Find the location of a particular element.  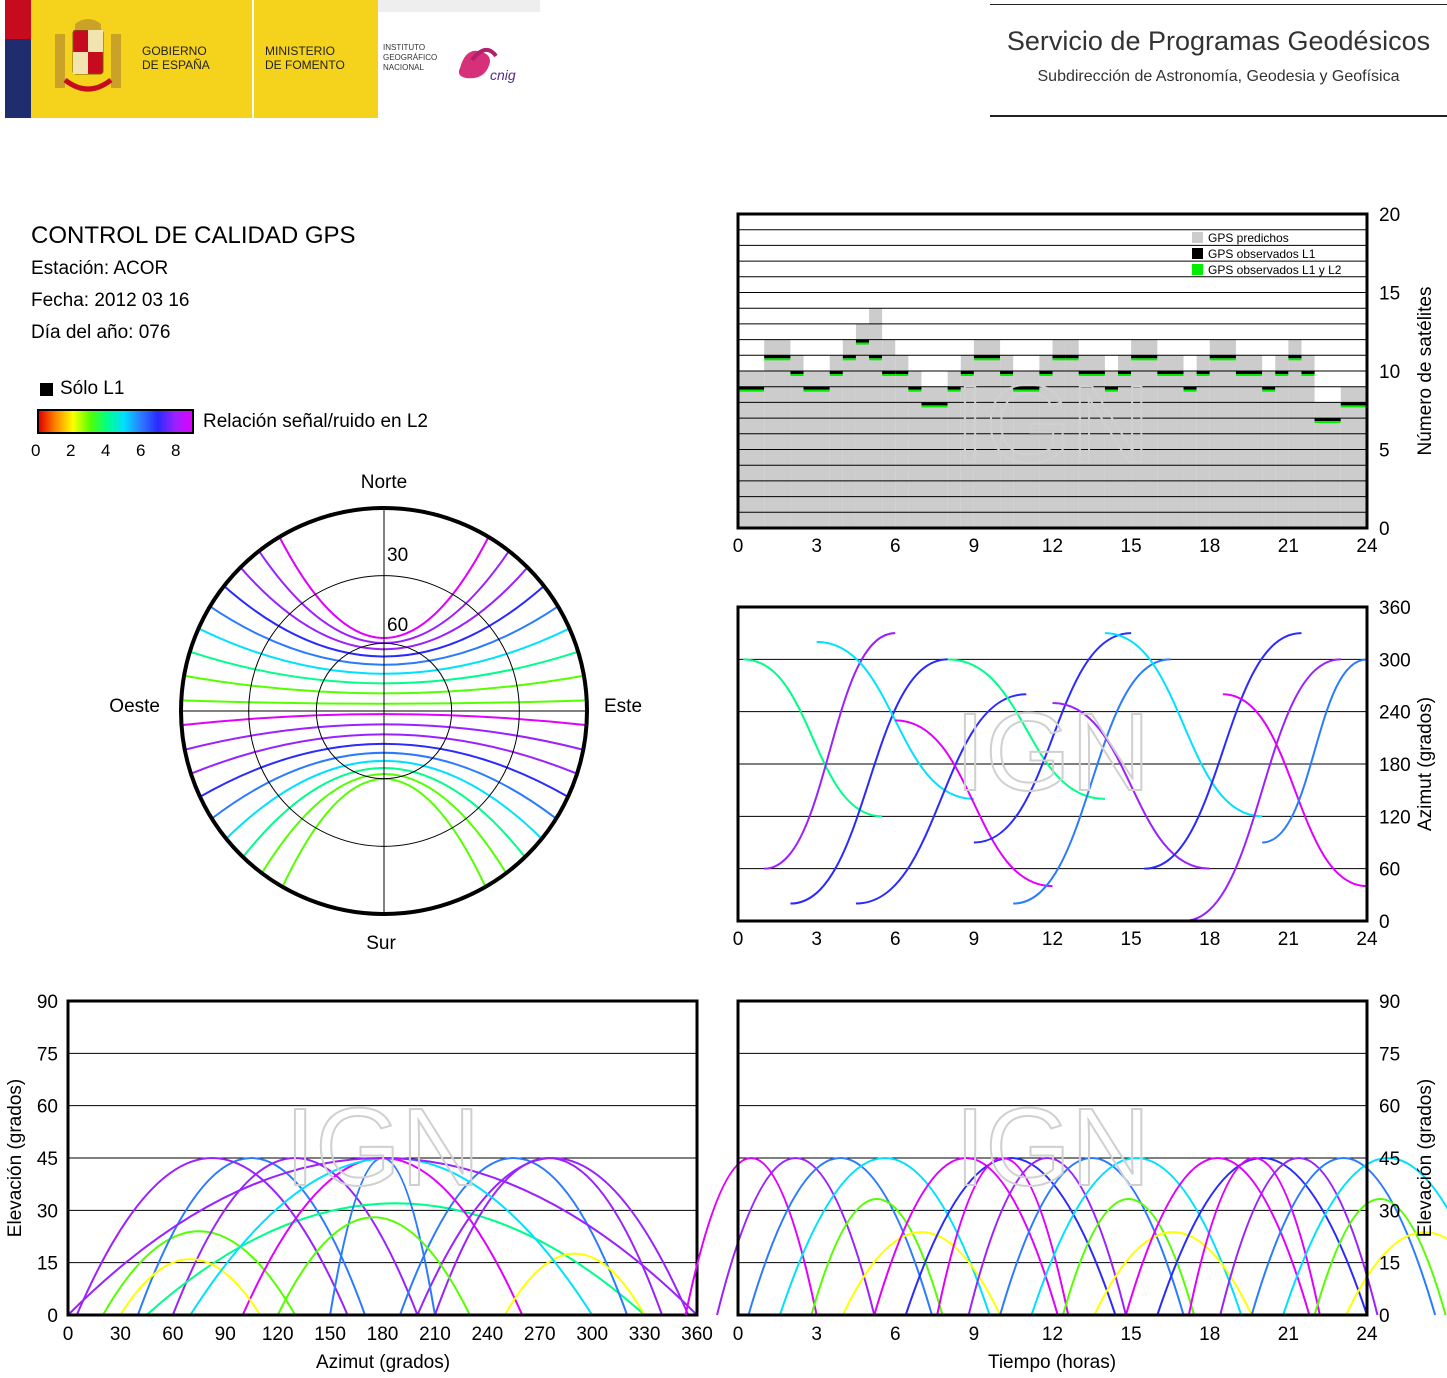

station-label: Estación: ACOR is located at coordinates (100, 268).